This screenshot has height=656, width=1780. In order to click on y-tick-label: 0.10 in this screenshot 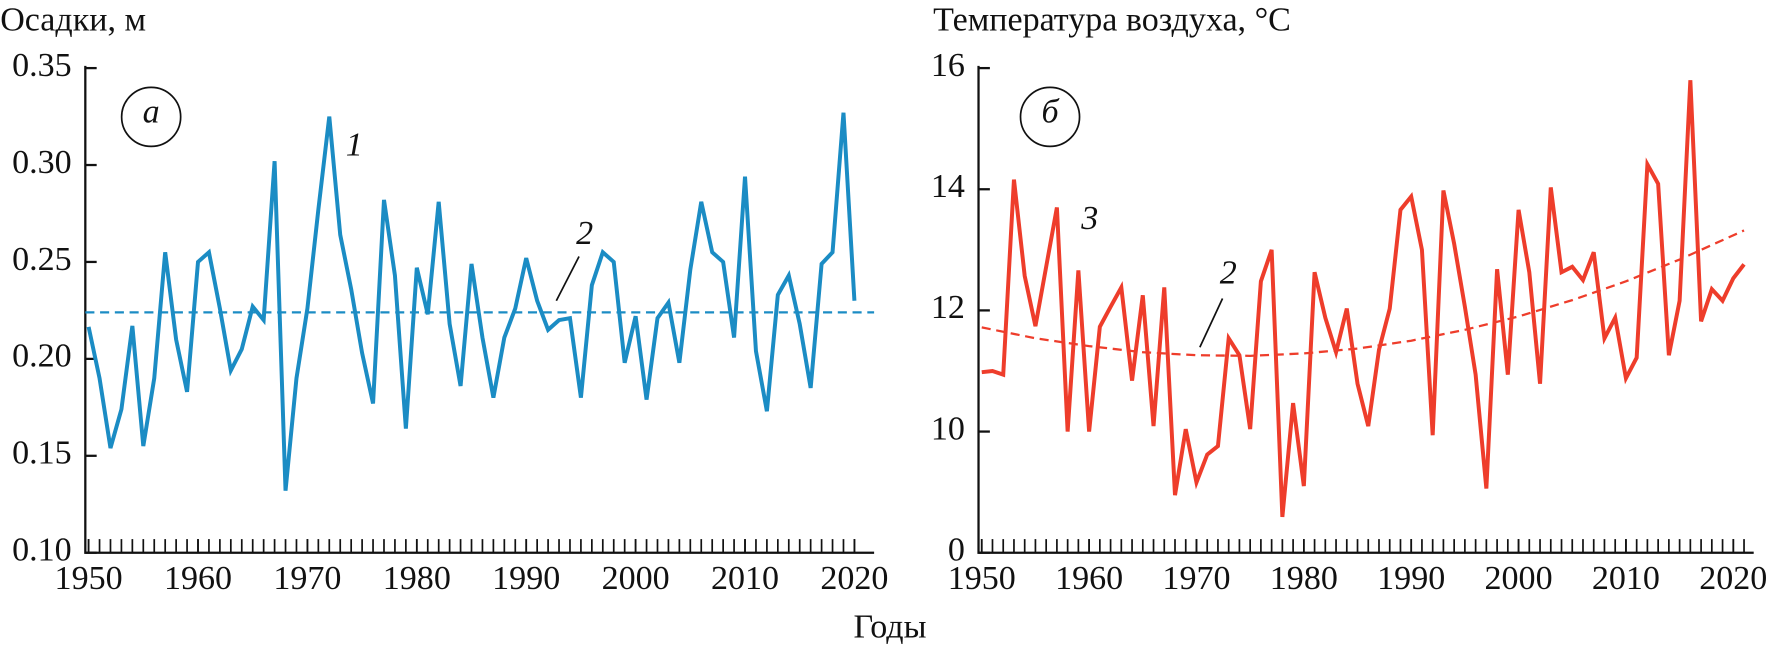, I will do `click(42, 550)`.